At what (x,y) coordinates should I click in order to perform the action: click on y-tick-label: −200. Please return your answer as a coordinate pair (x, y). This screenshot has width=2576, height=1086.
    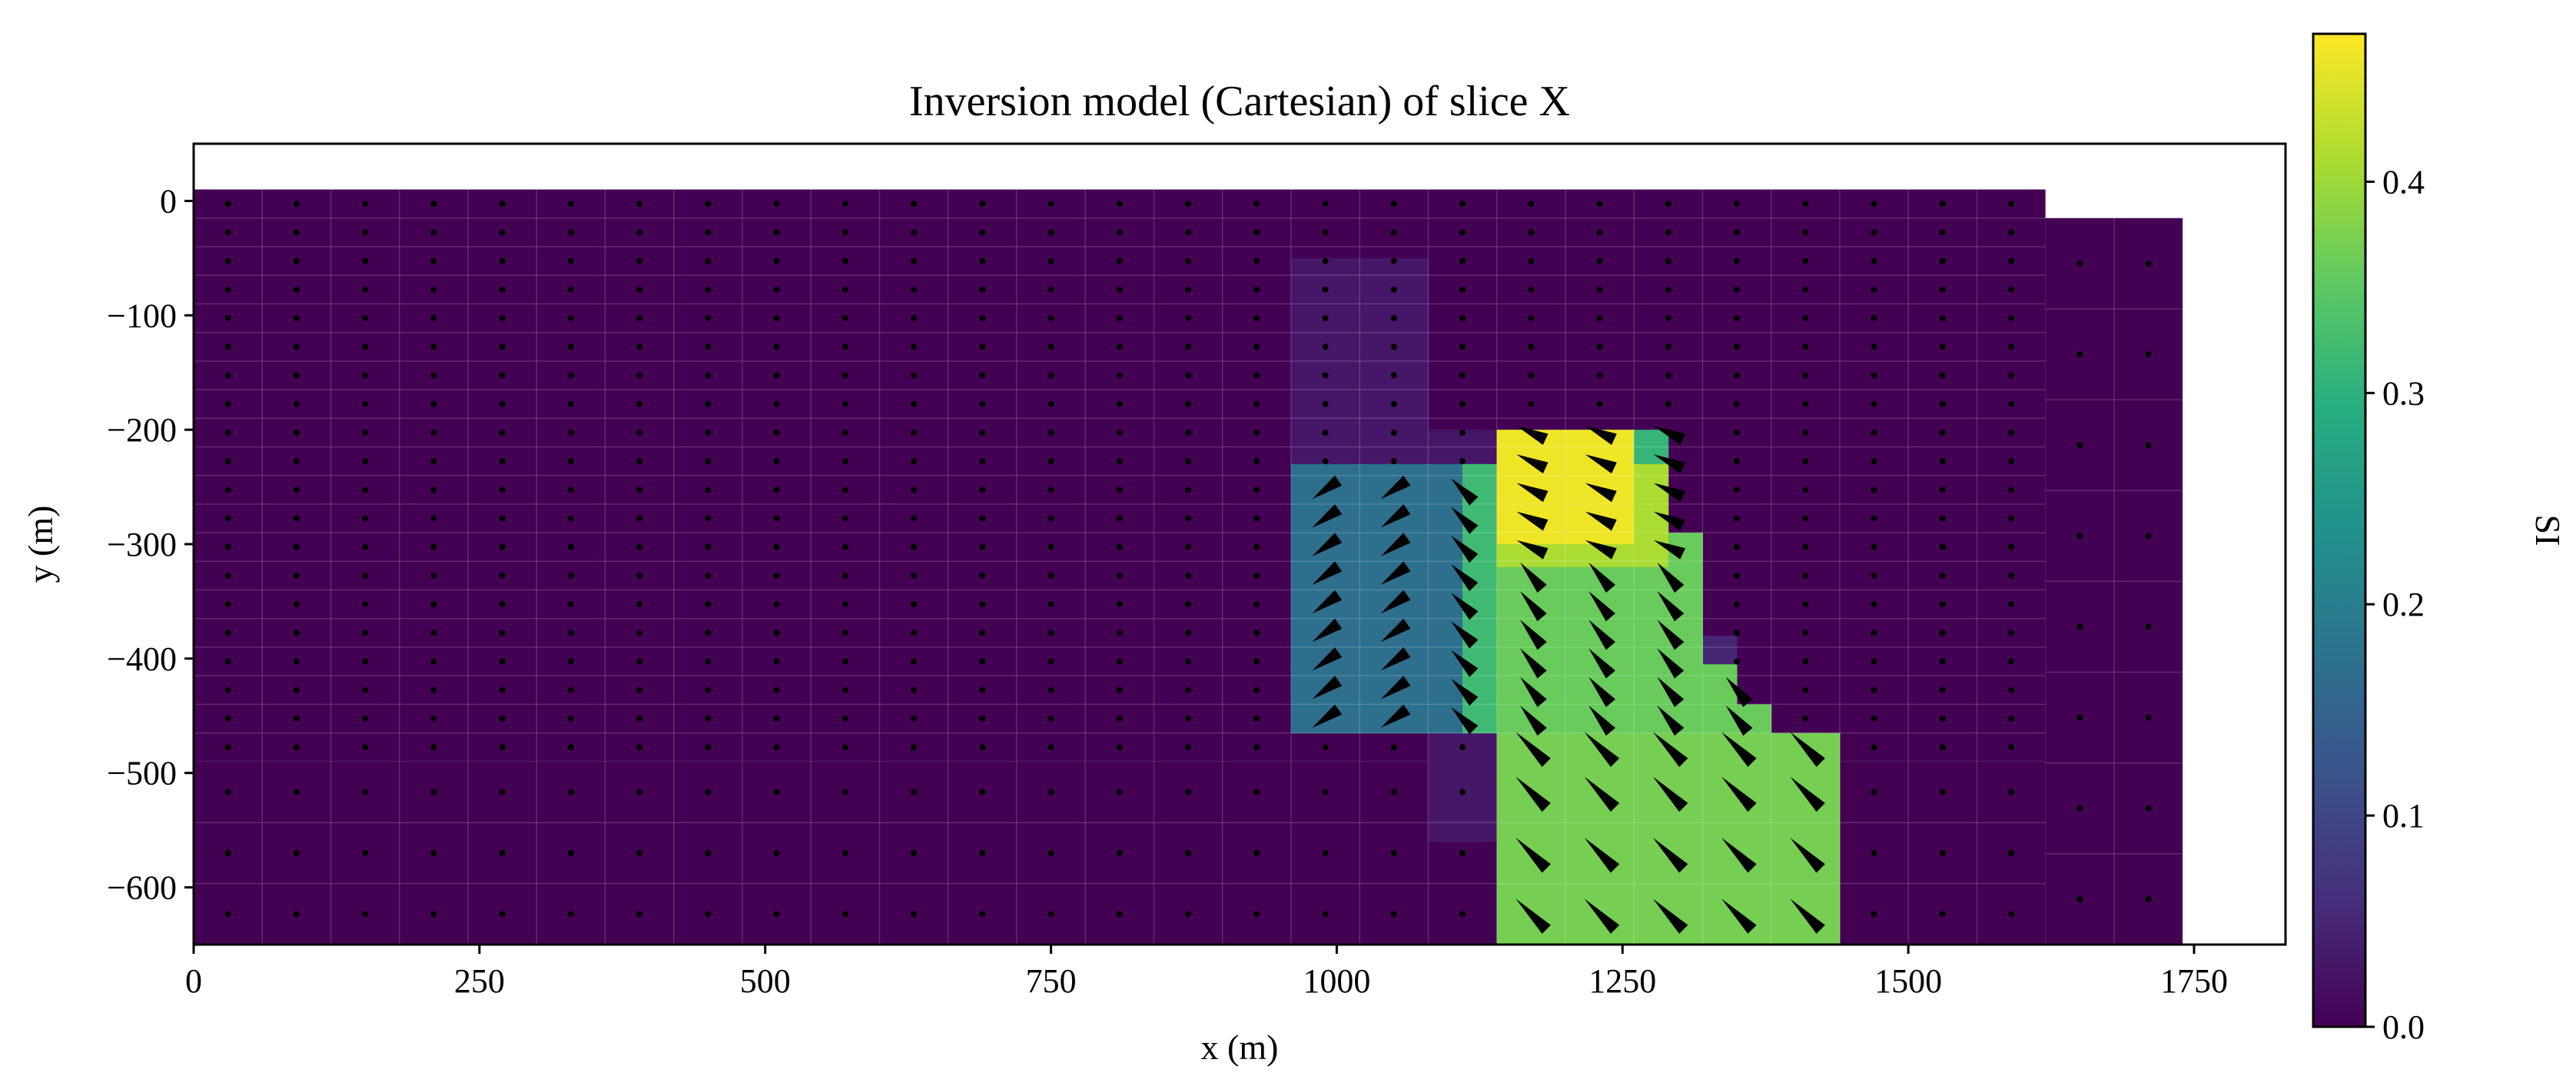
    Looking at the image, I should click on (142, 430).